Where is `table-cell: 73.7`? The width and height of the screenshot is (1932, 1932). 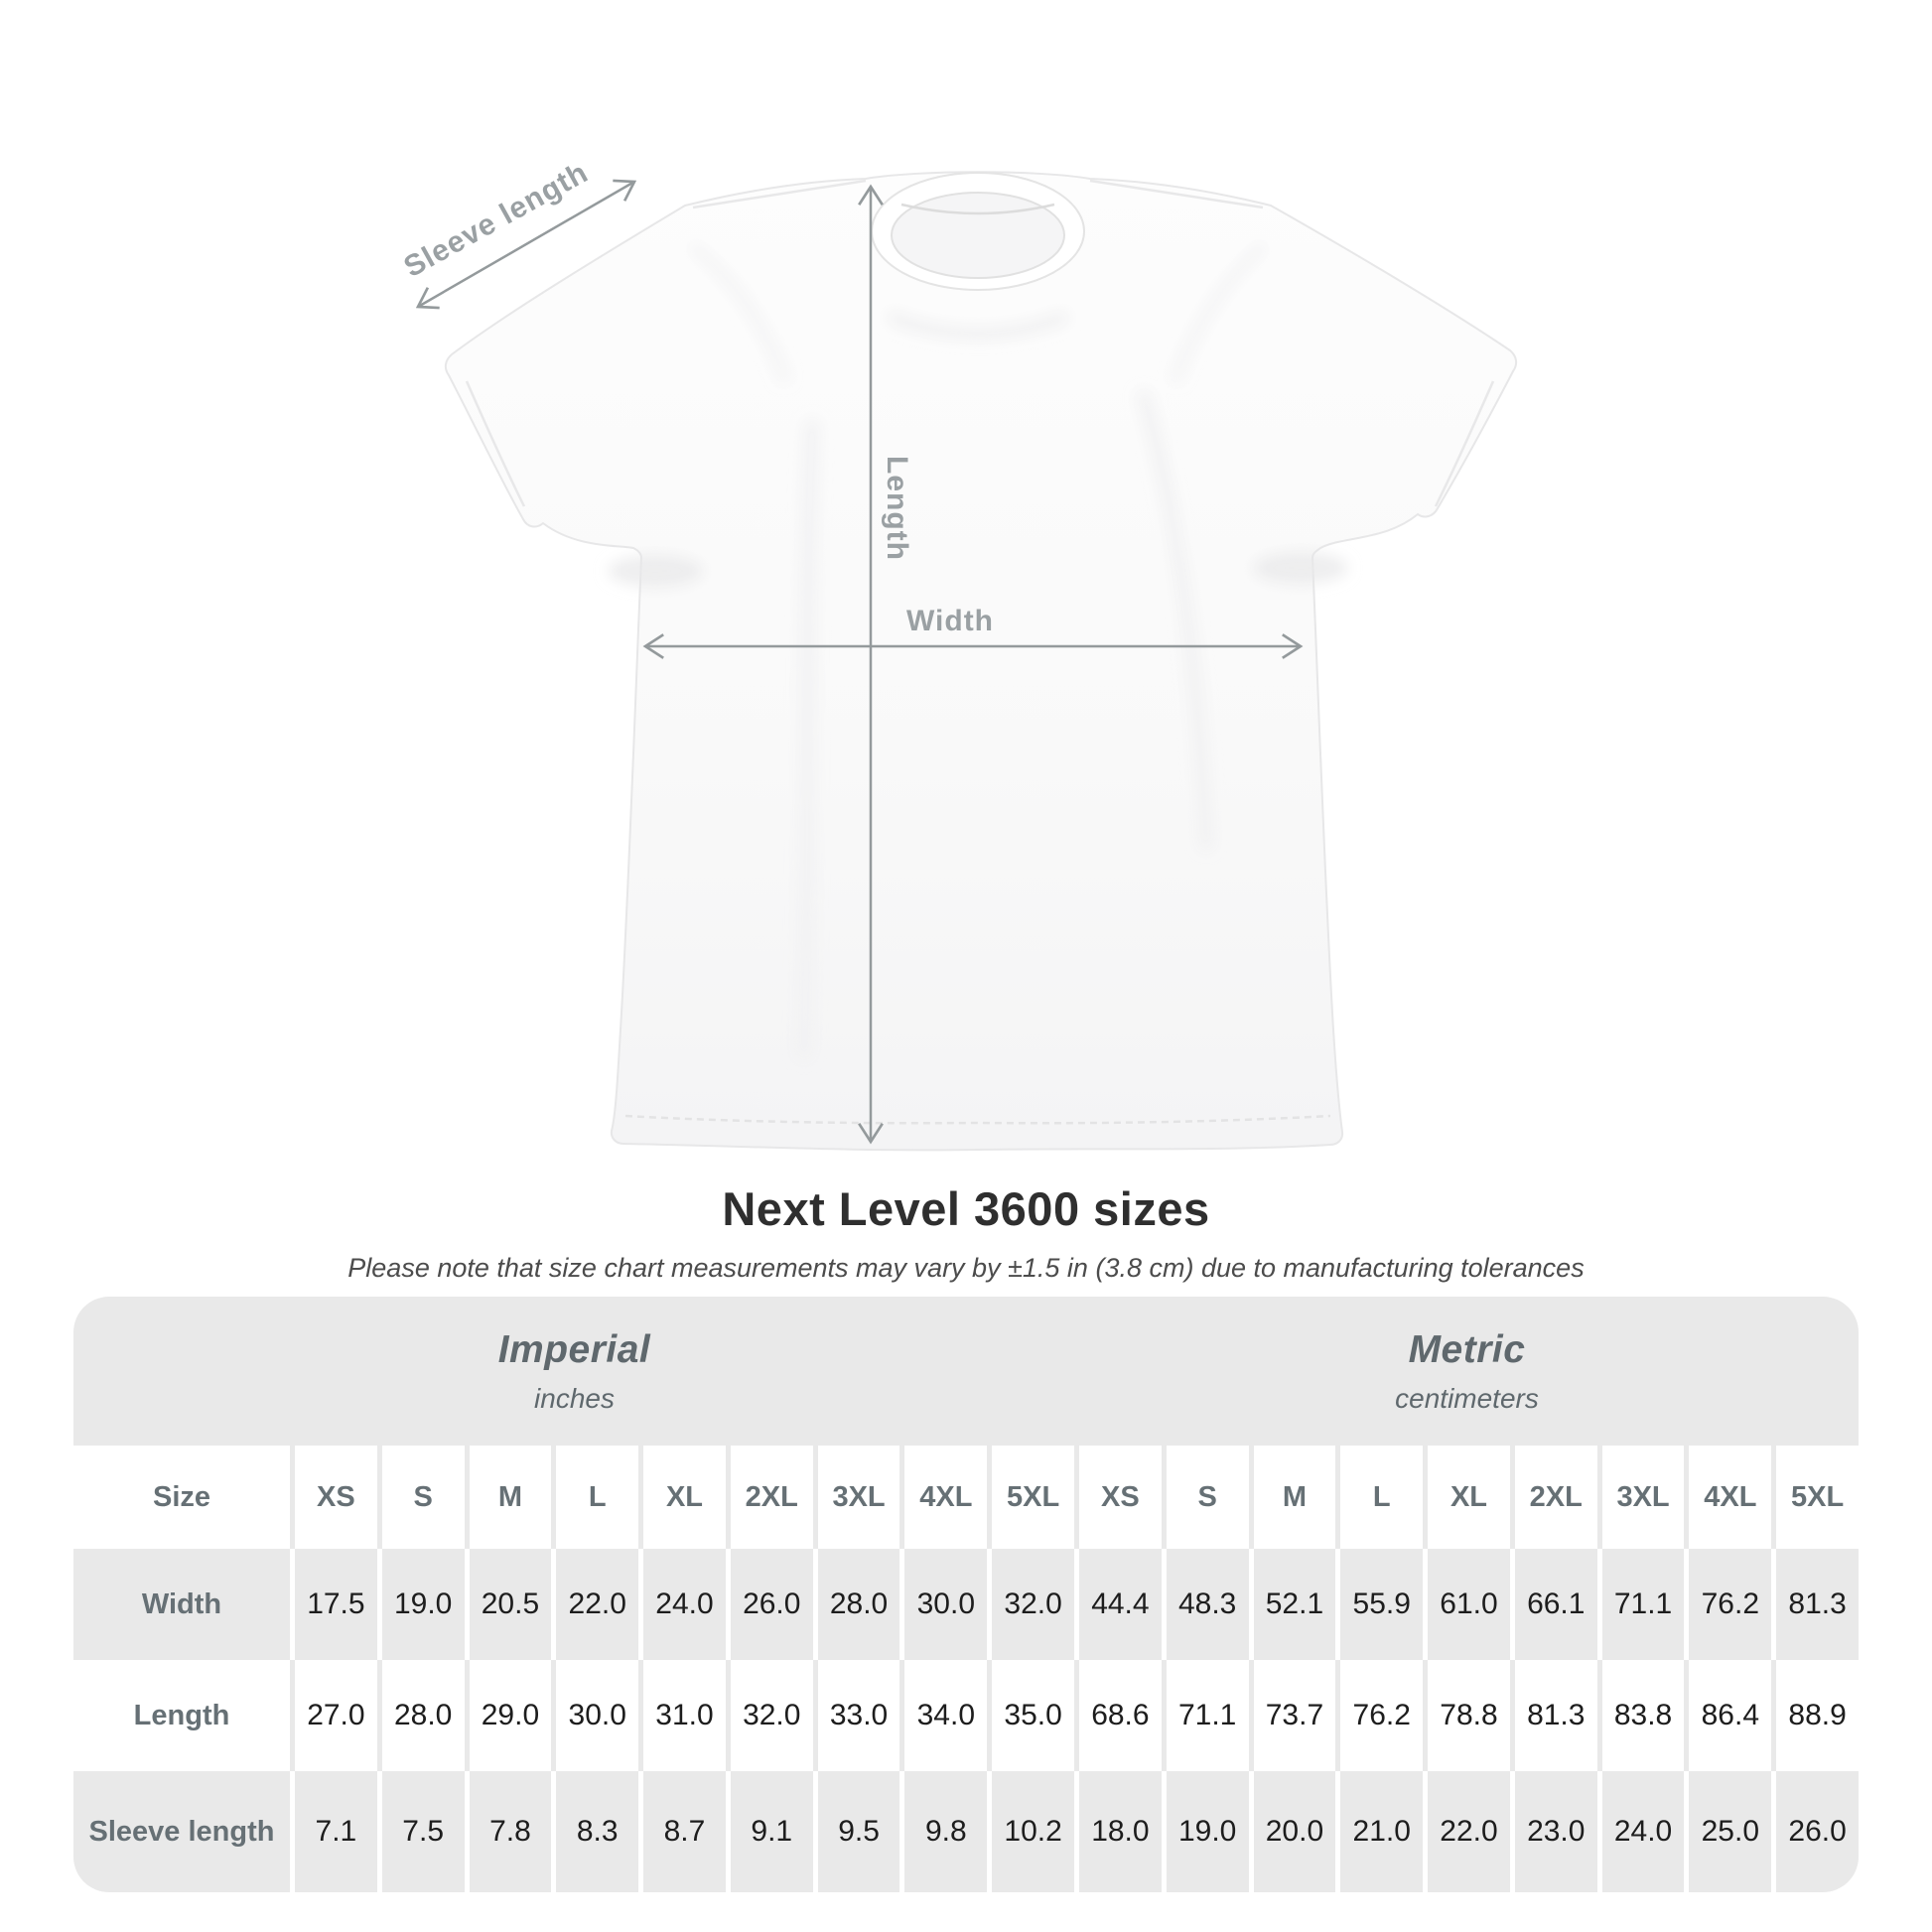 table-cell: 73.7 is located at coordinates (1294, 1716).